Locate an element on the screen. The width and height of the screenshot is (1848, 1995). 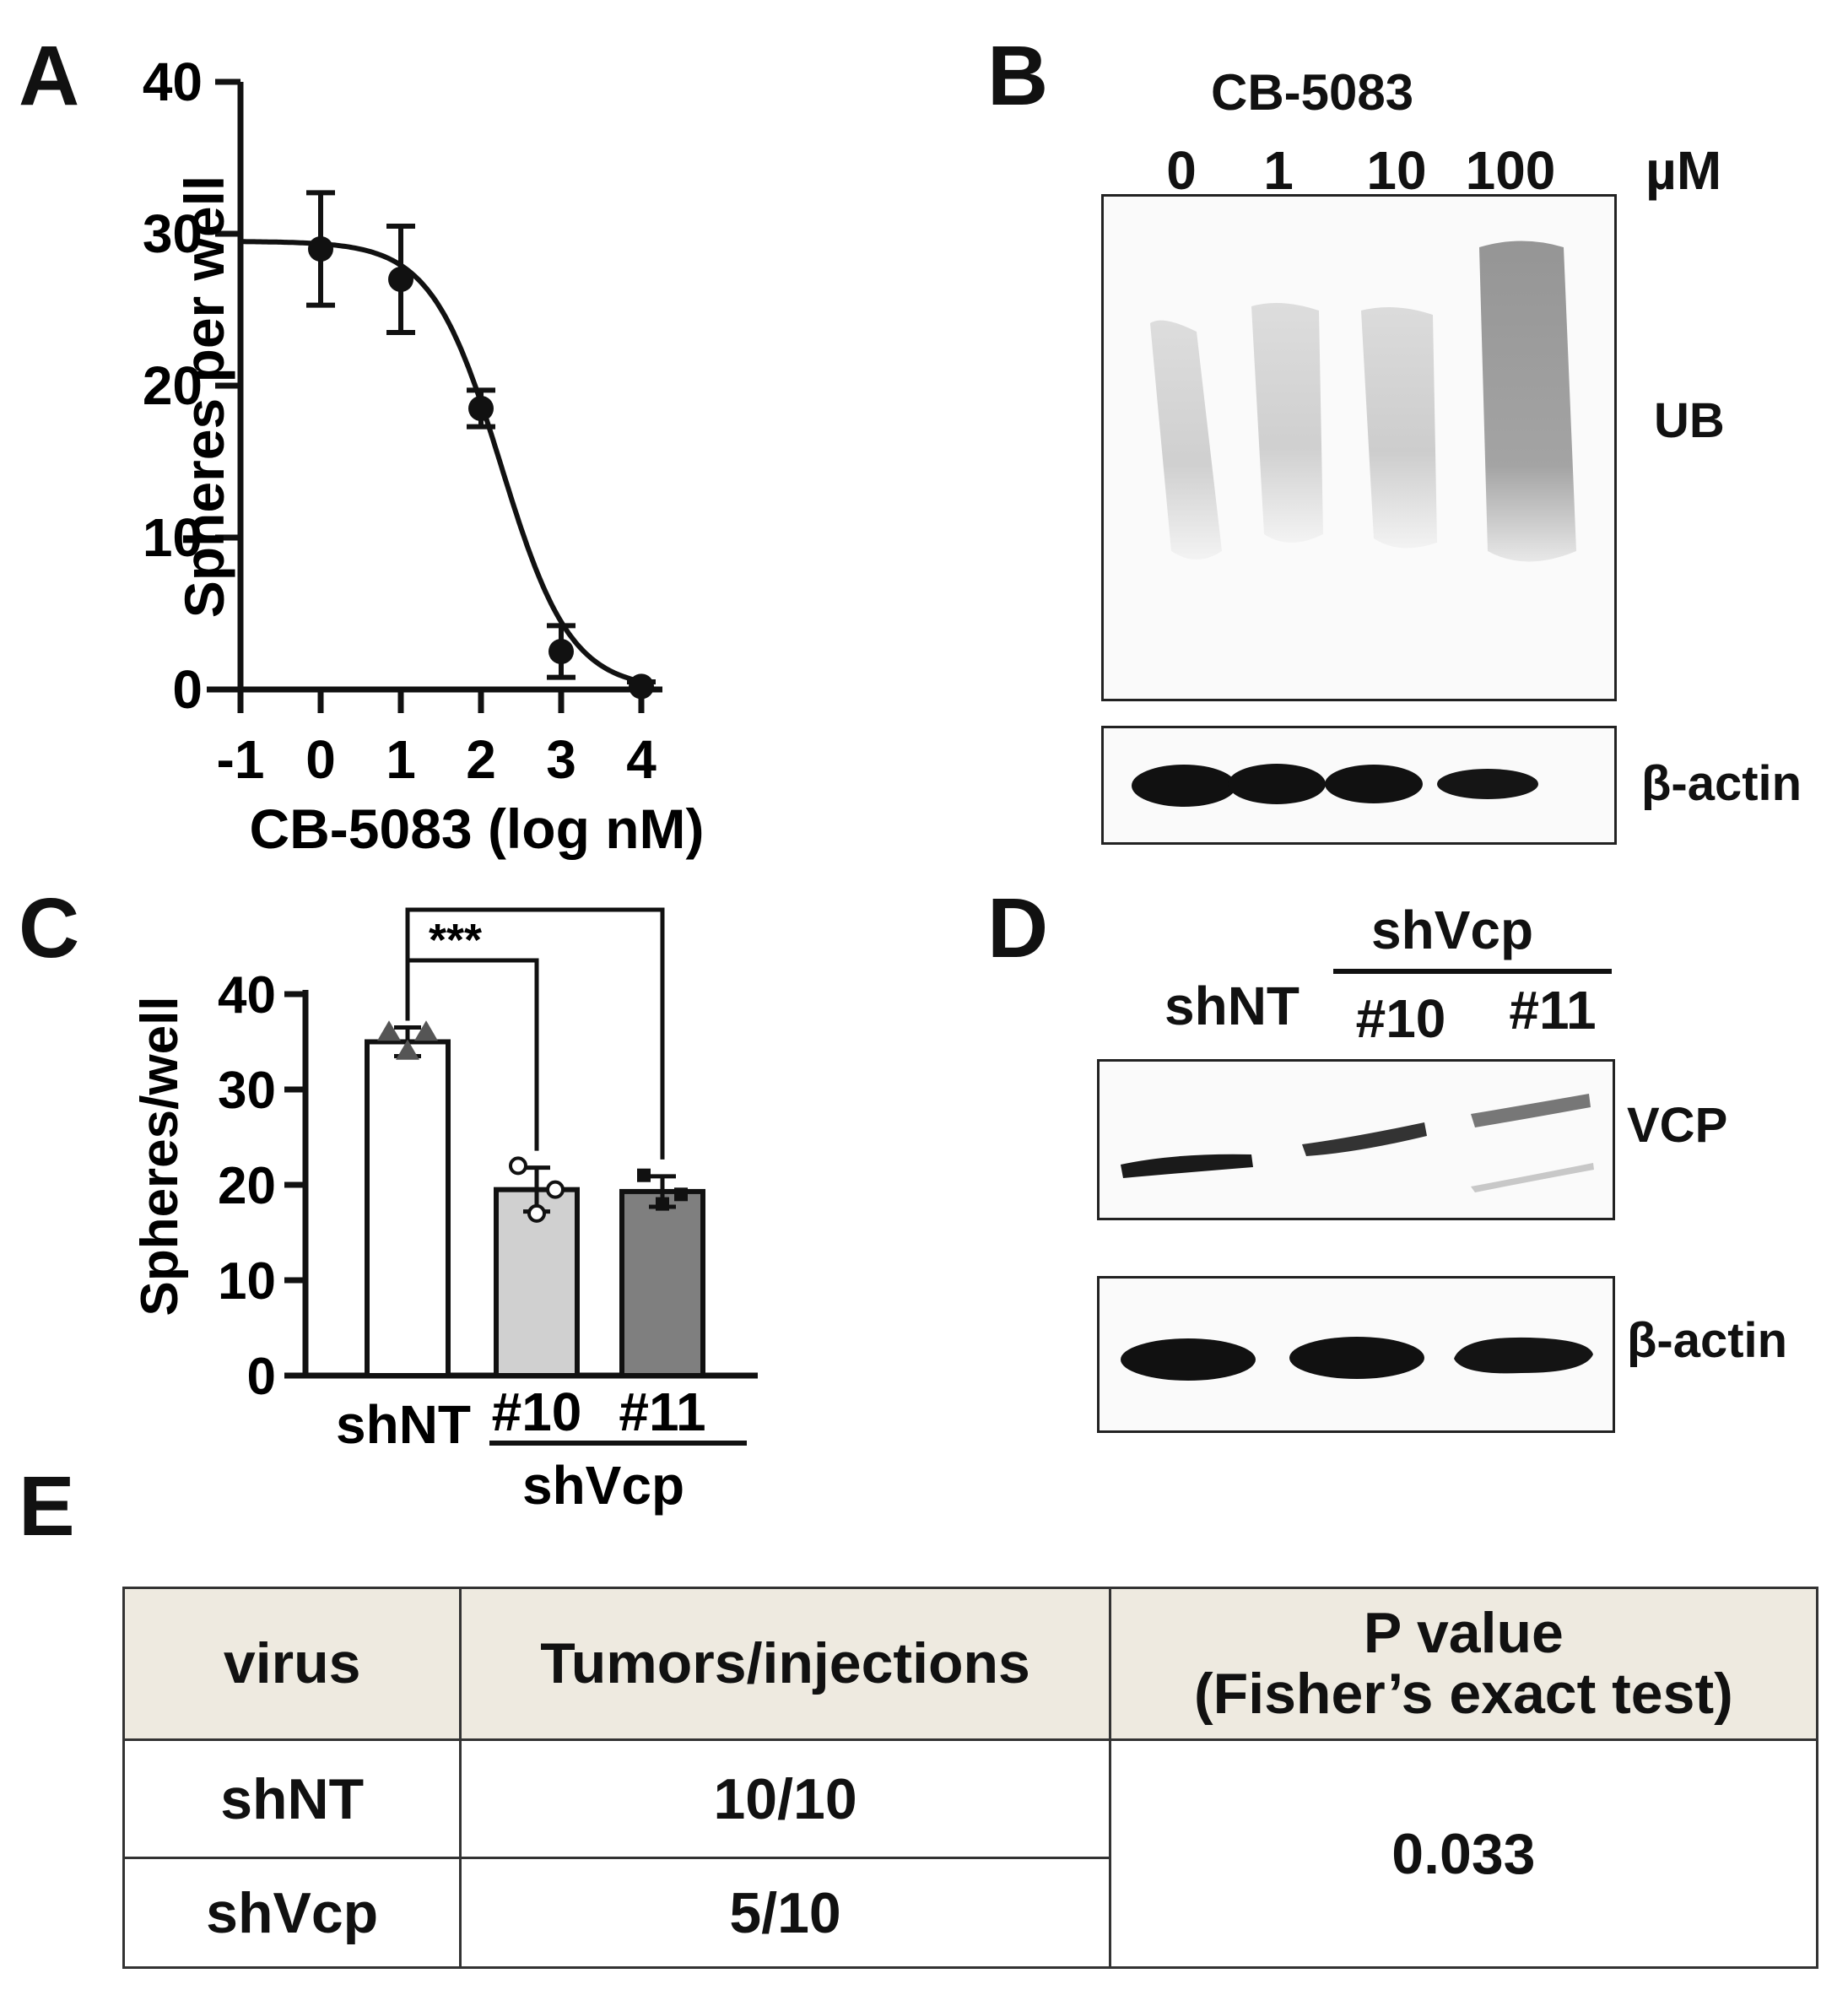
x-axis-label: CB-5083 (log nM) is located at coordinates (476, 828).